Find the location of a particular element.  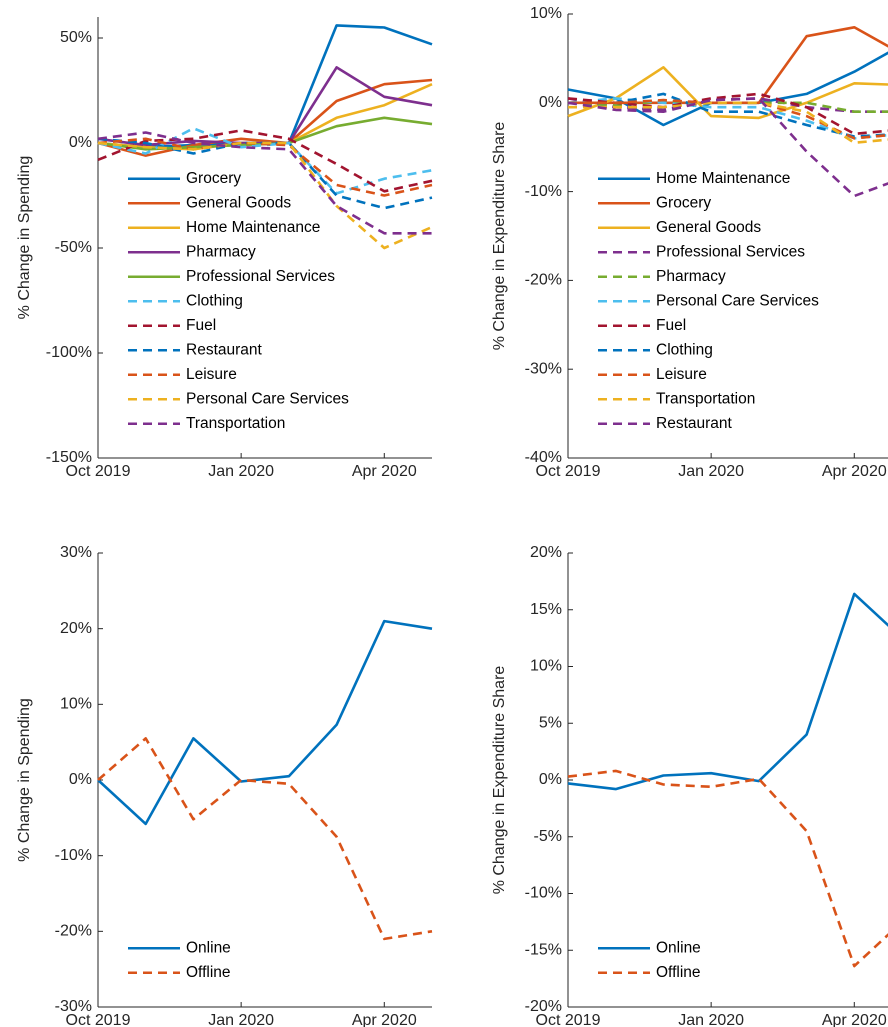

y-tick-label: 30% is located at coordinates (76, 552).